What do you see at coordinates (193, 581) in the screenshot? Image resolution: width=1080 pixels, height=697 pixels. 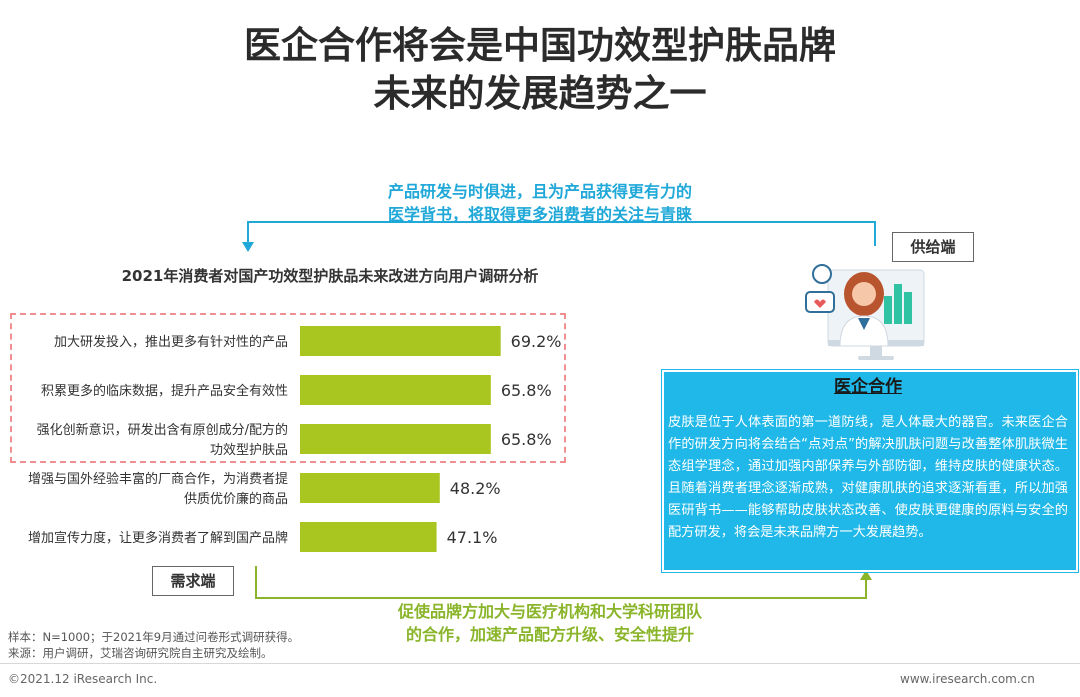 I see `demand-side-tag: 需求端` at bounding box center [193, 581].